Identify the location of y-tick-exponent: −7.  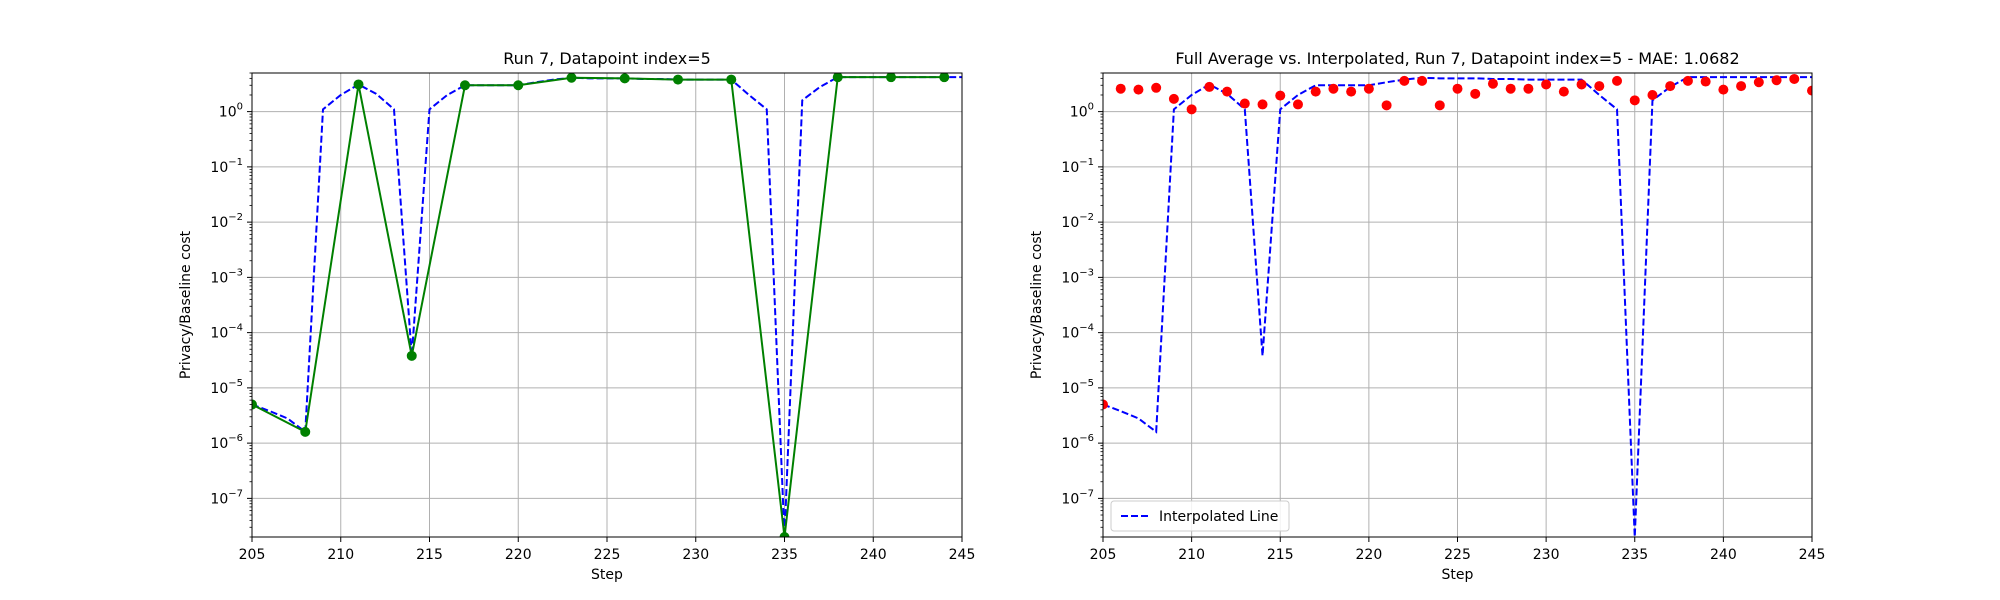
(1086, 493).